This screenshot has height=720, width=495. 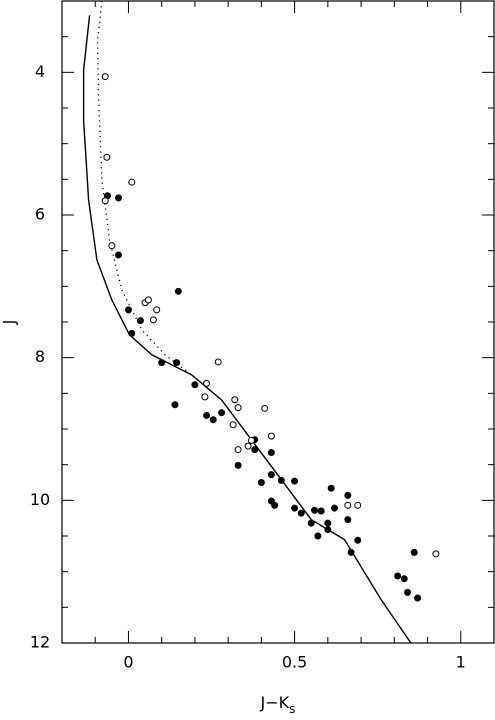 What do you see at coordinates (40, 356) in the screenshot?
I see `y-tick-label: 8` at bounding box center [40, 356].